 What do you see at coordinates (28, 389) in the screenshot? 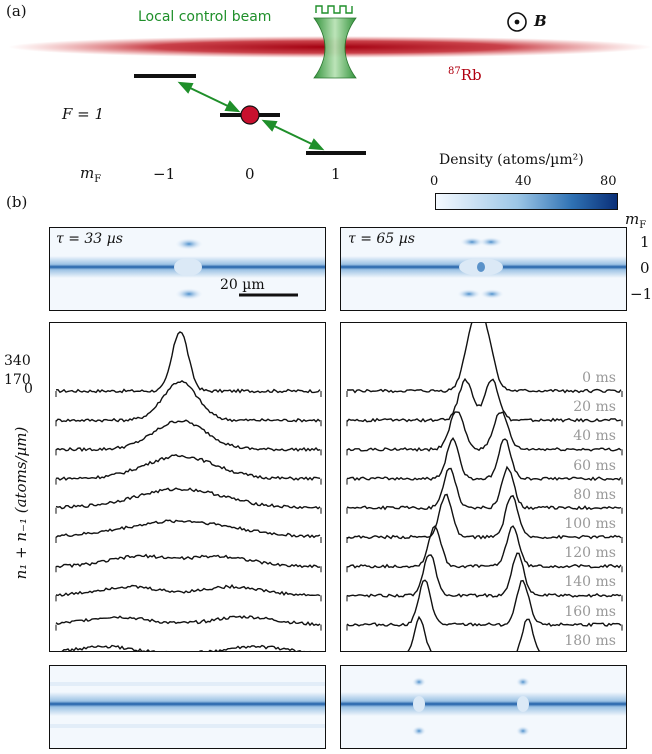
I see `y-tick-0: 0` at bounding box center [28, 389].